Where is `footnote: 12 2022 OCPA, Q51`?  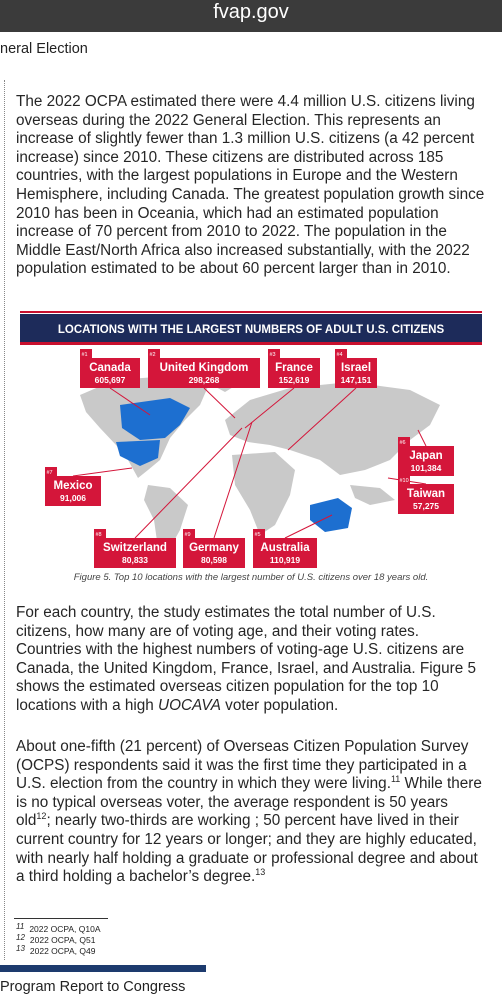
footnote: 12 2022 OCPA, Q51 is located at coordinates (55, 939).